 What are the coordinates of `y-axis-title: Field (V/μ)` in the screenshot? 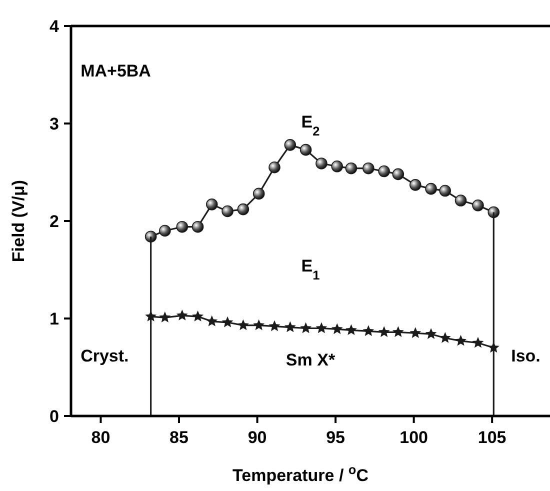 It's located at (18, 221).